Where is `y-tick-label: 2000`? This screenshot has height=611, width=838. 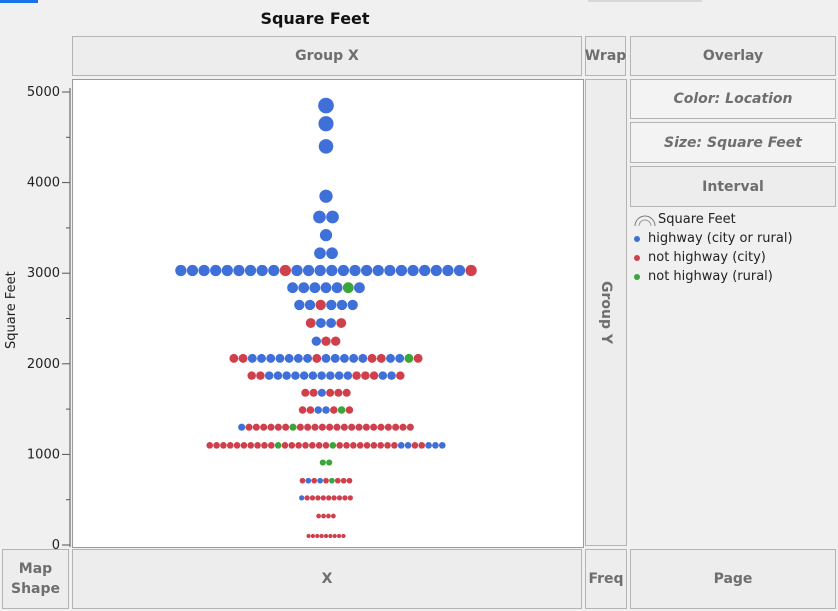 y-tick-label: 2000 is located at coordinates (43, 364).